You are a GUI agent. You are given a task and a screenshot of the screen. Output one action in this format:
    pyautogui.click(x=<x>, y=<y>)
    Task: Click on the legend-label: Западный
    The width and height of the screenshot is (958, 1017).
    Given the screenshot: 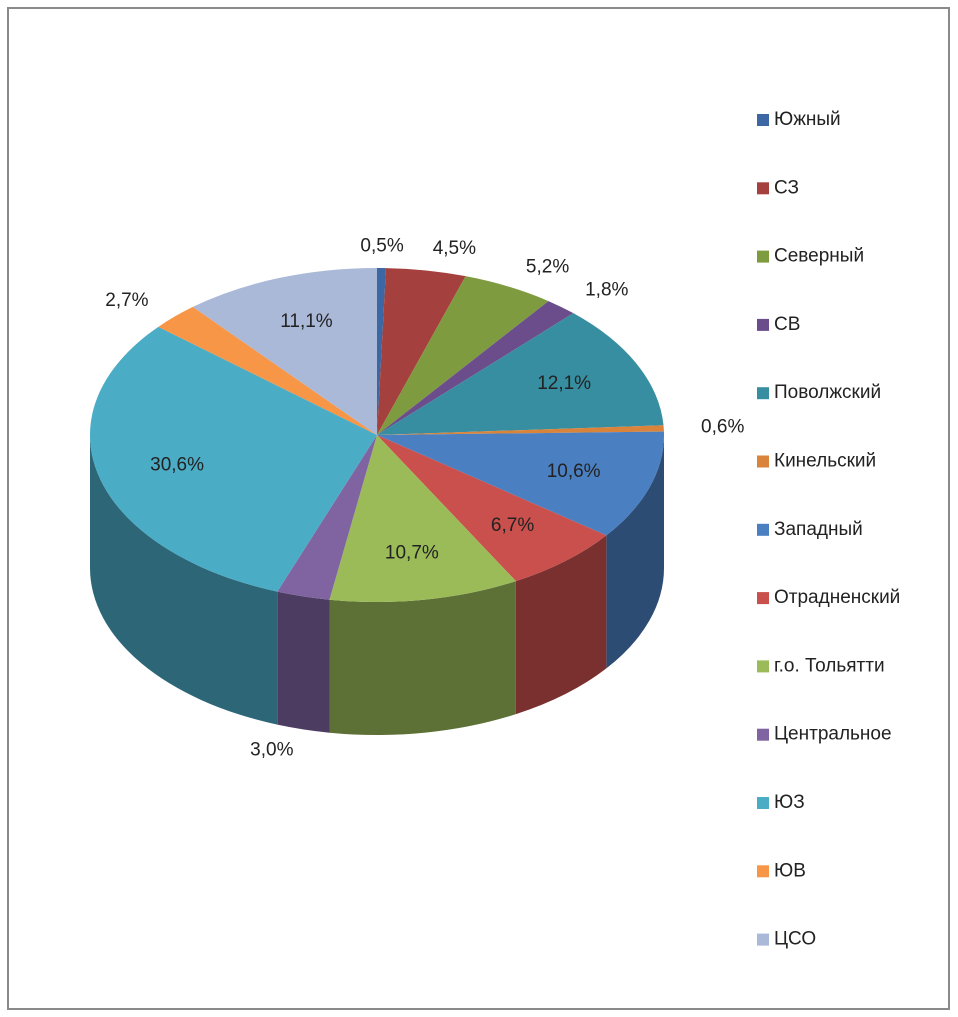 What is the action you would take?
    pyautogui.click(x=818, y=529)
    